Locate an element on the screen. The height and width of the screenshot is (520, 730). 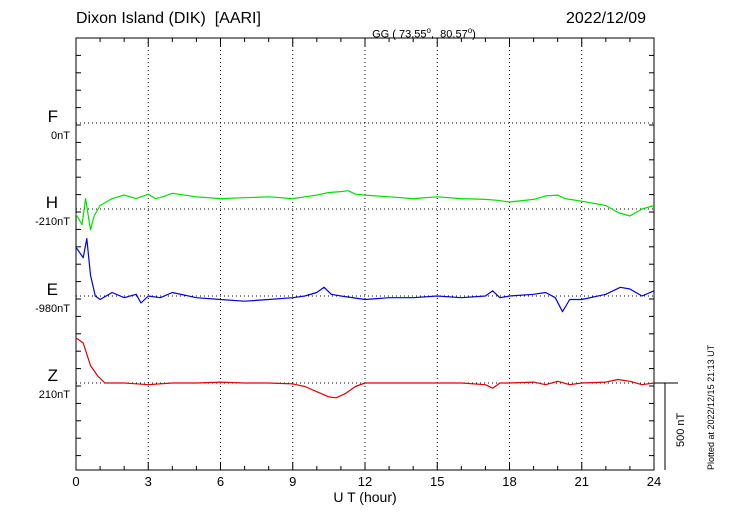
channel-label-h: H is located at coordinates (51, 202).